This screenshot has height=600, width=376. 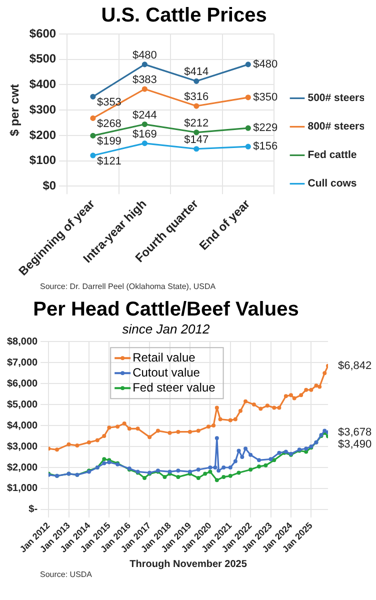 I want to click on x-axis-title: Through November 2025, so click(x=189, y=564).